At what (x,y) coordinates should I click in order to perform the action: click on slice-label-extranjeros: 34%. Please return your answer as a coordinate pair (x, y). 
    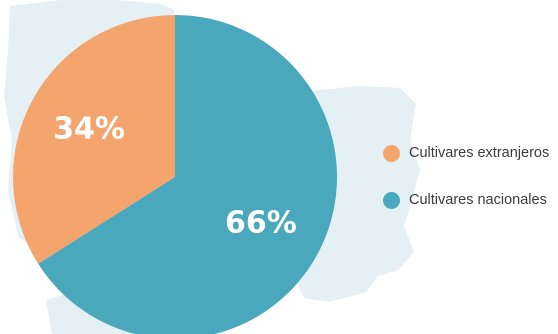
    Looking at the image, I should click on (89, 128).